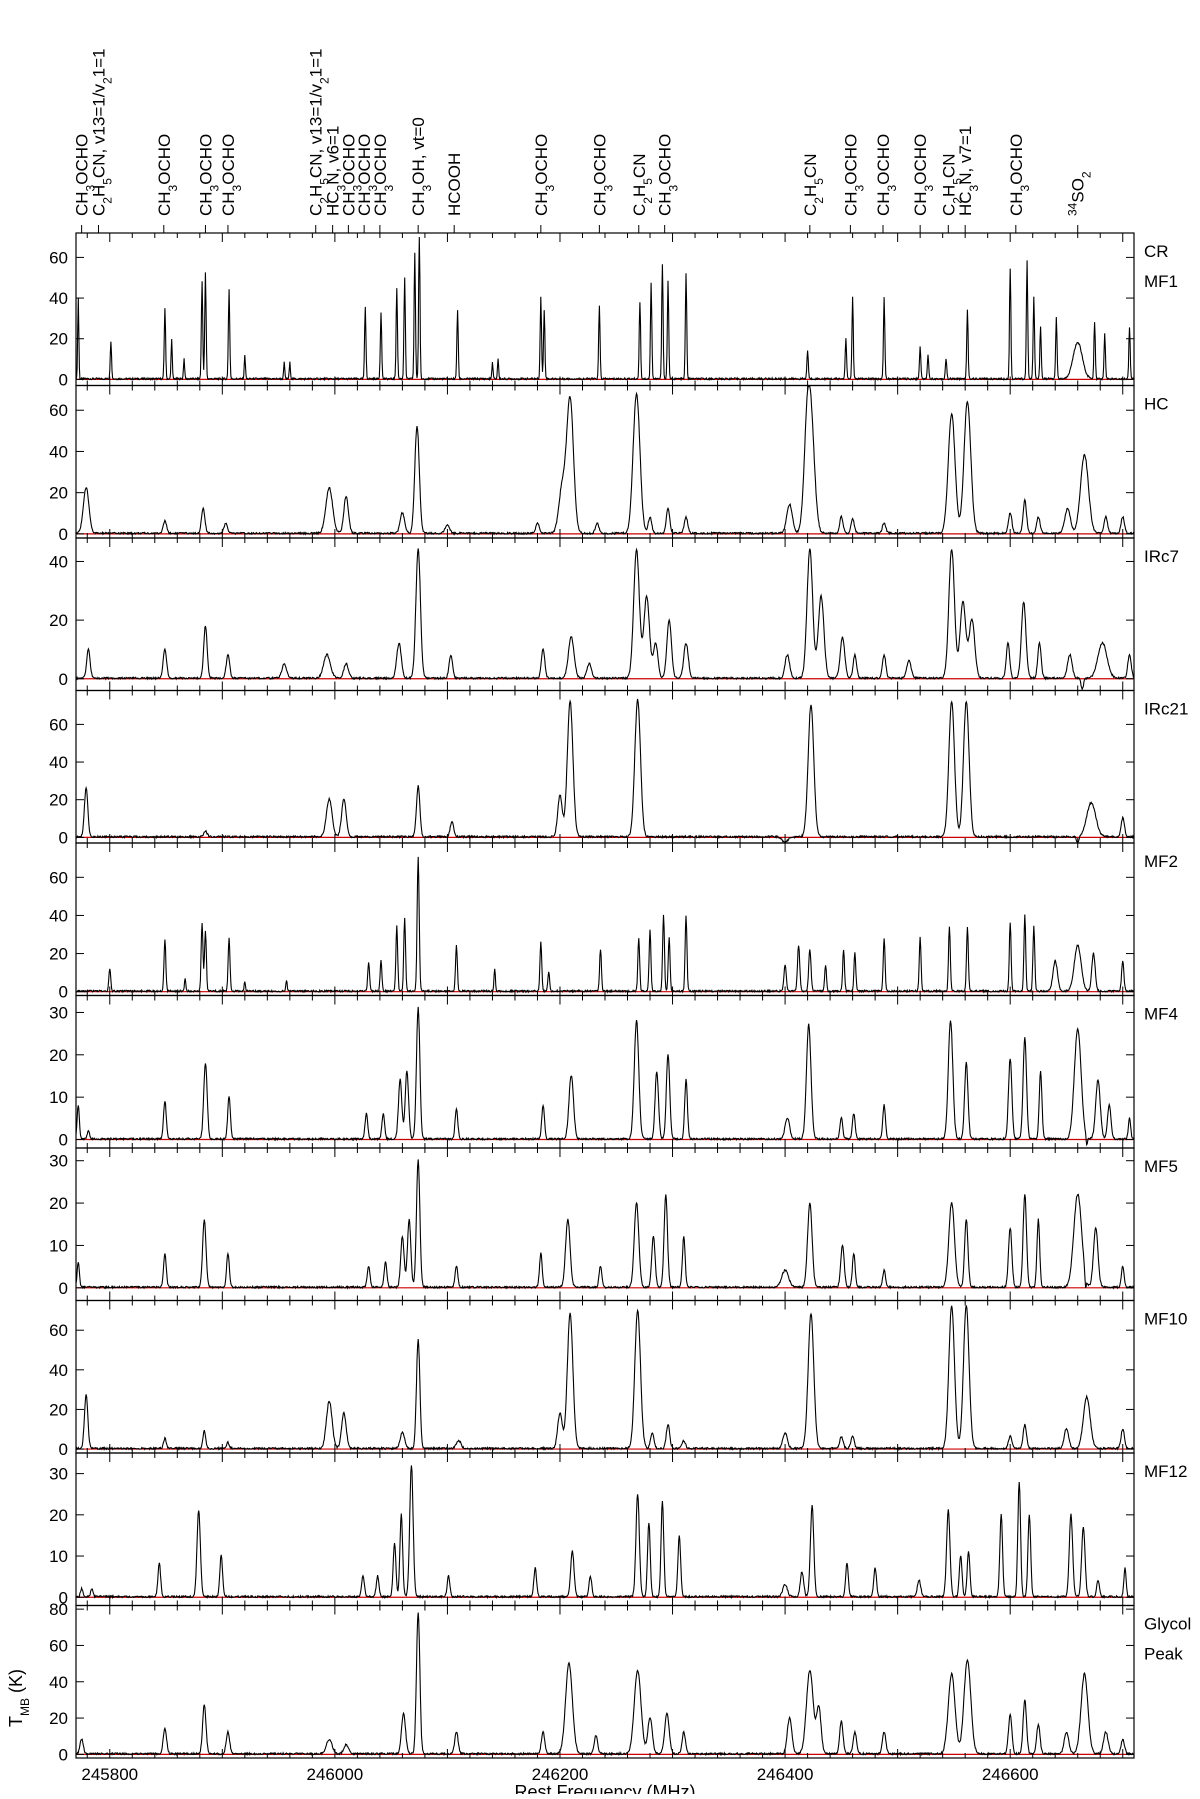 The width and height of the screenshot is (1200, 1799). What do you see at coordinates (1161, 1014) in the screenshot?
I see `panel-name: MF4` at bounding box center [1161, 1014].